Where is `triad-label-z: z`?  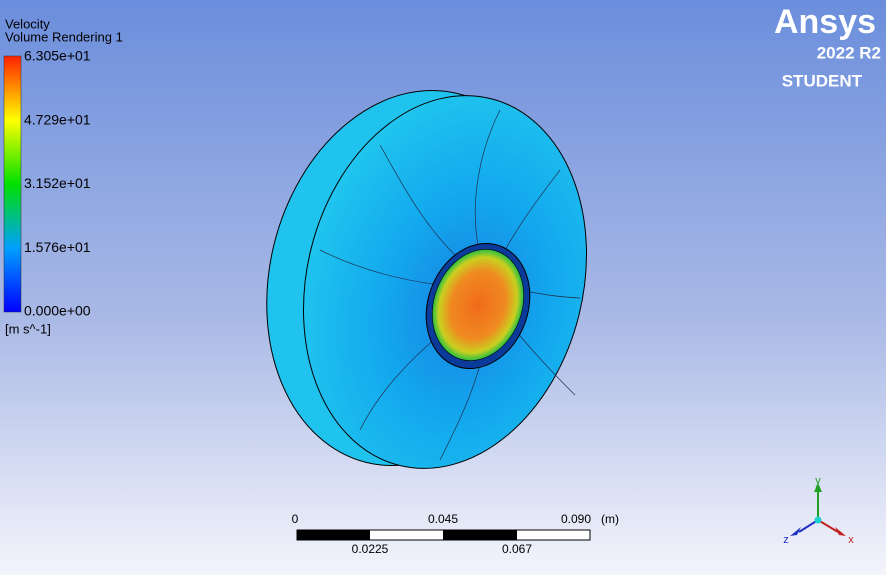 triad-label-z: z is located at coordinates (786, 540).